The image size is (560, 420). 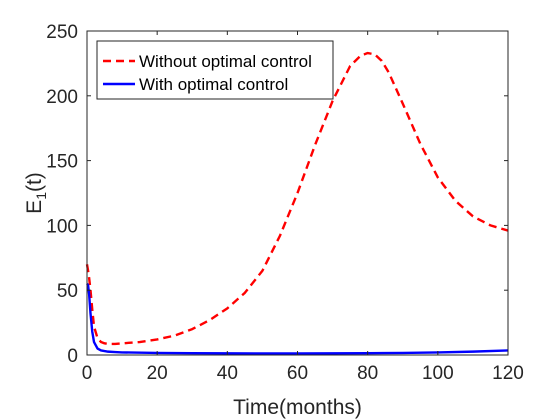 I want to click on y-tick-label: 250, so click(x=62, y=32).